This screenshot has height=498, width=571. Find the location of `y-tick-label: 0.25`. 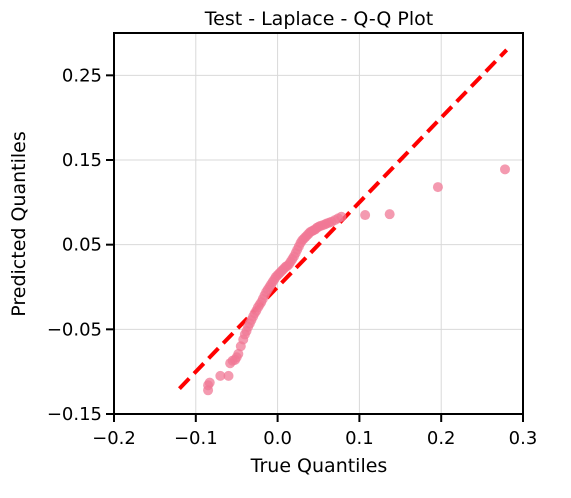

y-tick-label: 0.25 is located at coordinates (82, 75).